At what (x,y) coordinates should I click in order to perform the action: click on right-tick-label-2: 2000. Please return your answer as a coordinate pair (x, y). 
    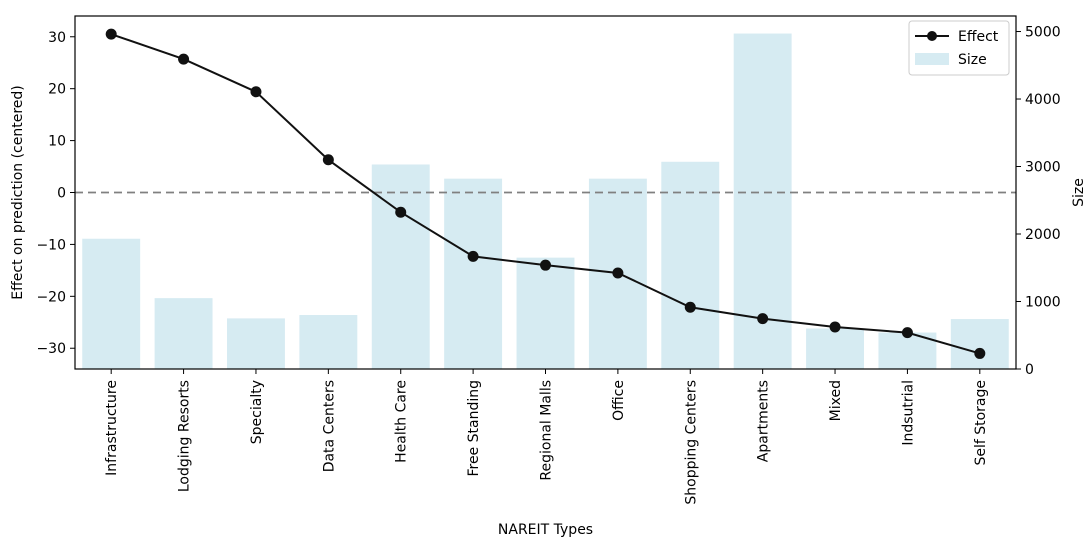
    Looking at the image, I should click on (1043, 235).